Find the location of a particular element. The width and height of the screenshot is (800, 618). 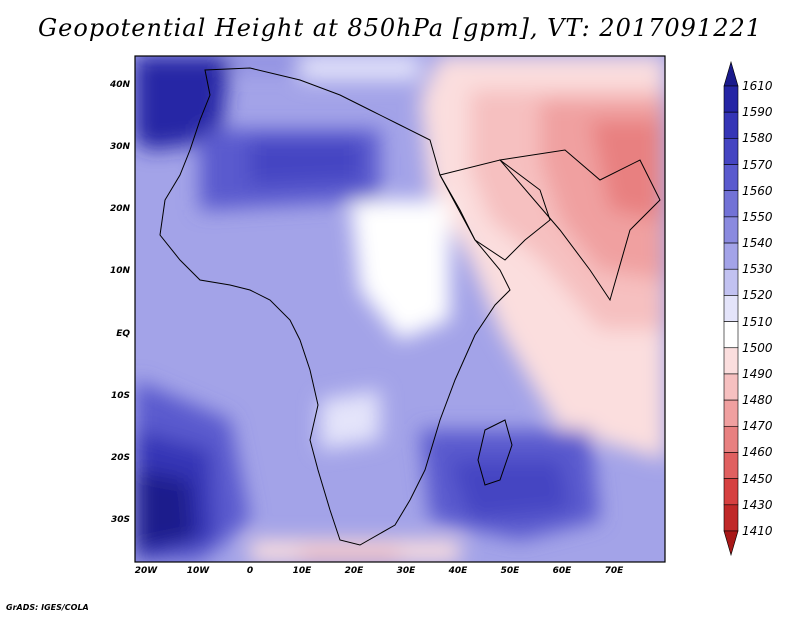

lon-label: 10E is located at coordinates (302, 571).